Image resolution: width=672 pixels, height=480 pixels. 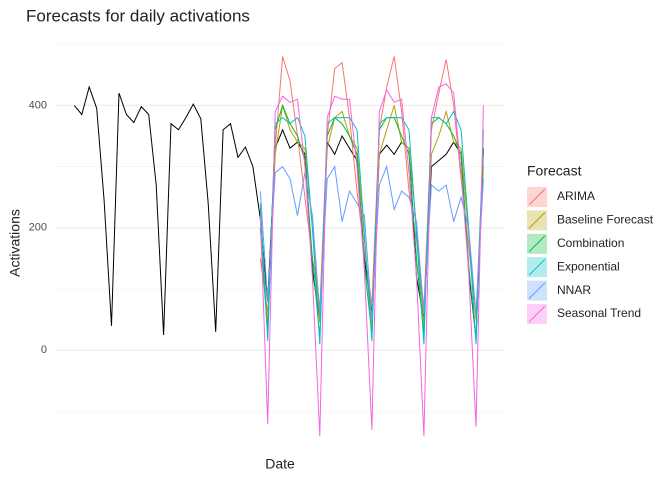 What do you see at coordinates (138, 15) in the screenshot?
I see `chart-title: Forecasts for daily activations` at bounding box center [138, 15].